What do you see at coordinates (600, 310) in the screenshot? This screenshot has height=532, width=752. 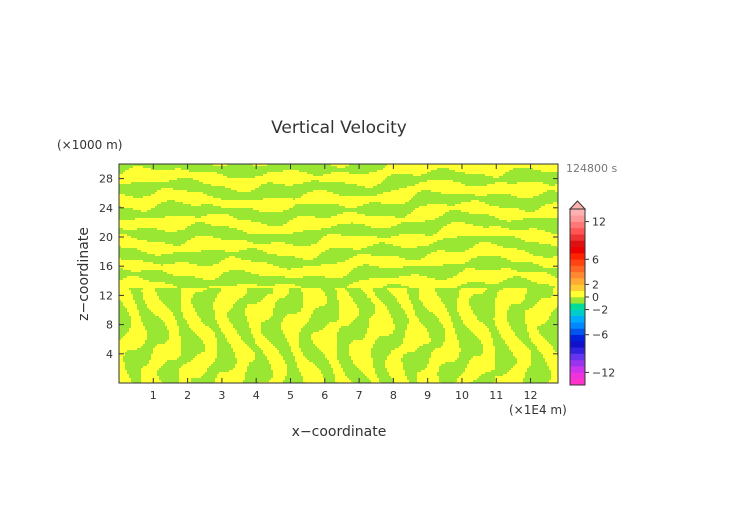 I see `colorbar-label: −2` at bounding box center [600, 310].